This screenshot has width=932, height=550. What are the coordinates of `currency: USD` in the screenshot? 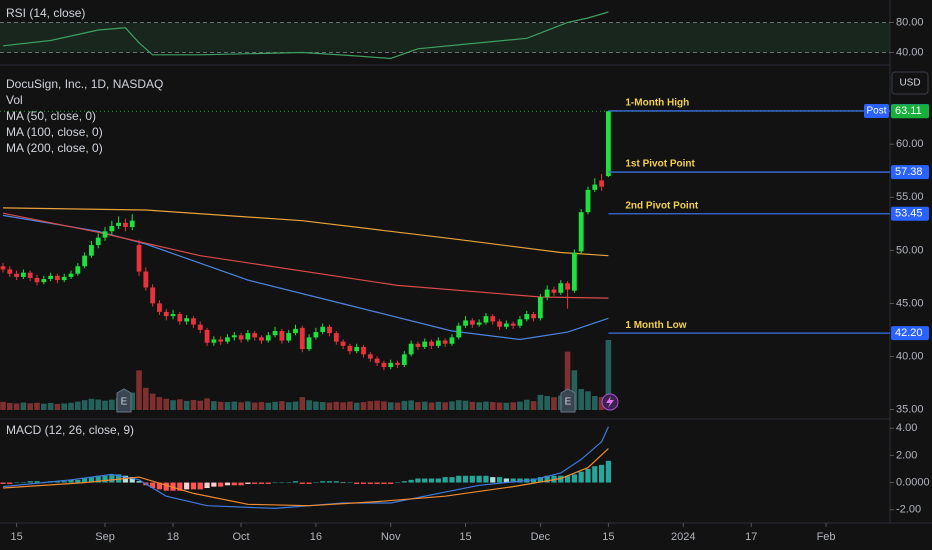 It's located at (909, 83).